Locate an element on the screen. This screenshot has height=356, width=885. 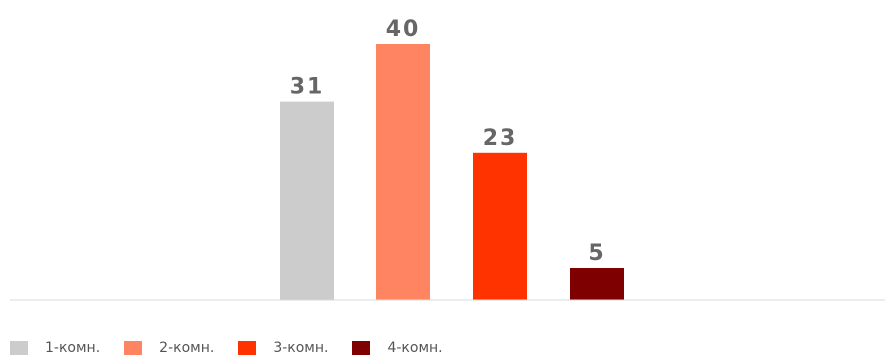
legend-label: 4-комн. is located at coordinates (415, 348).